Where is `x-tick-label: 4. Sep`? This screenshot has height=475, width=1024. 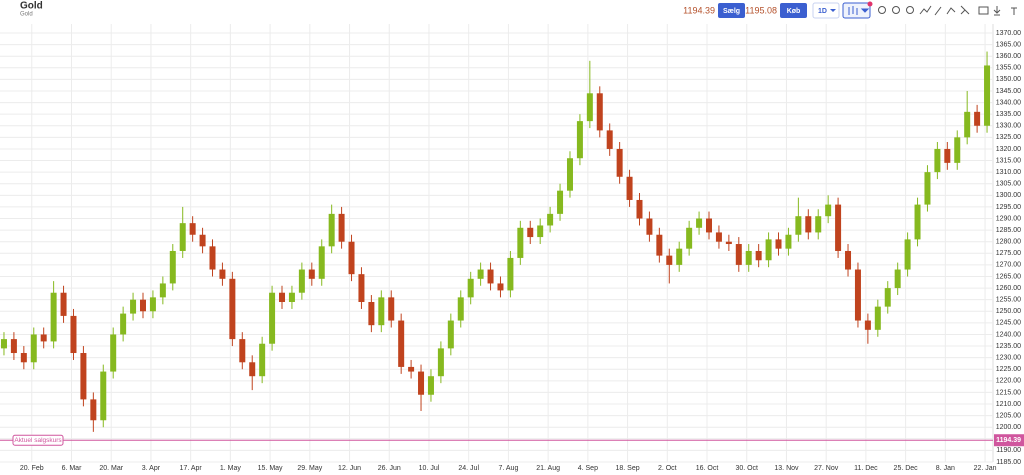 x-tick-label: 4. Sep is located at coordinates (588, 468).